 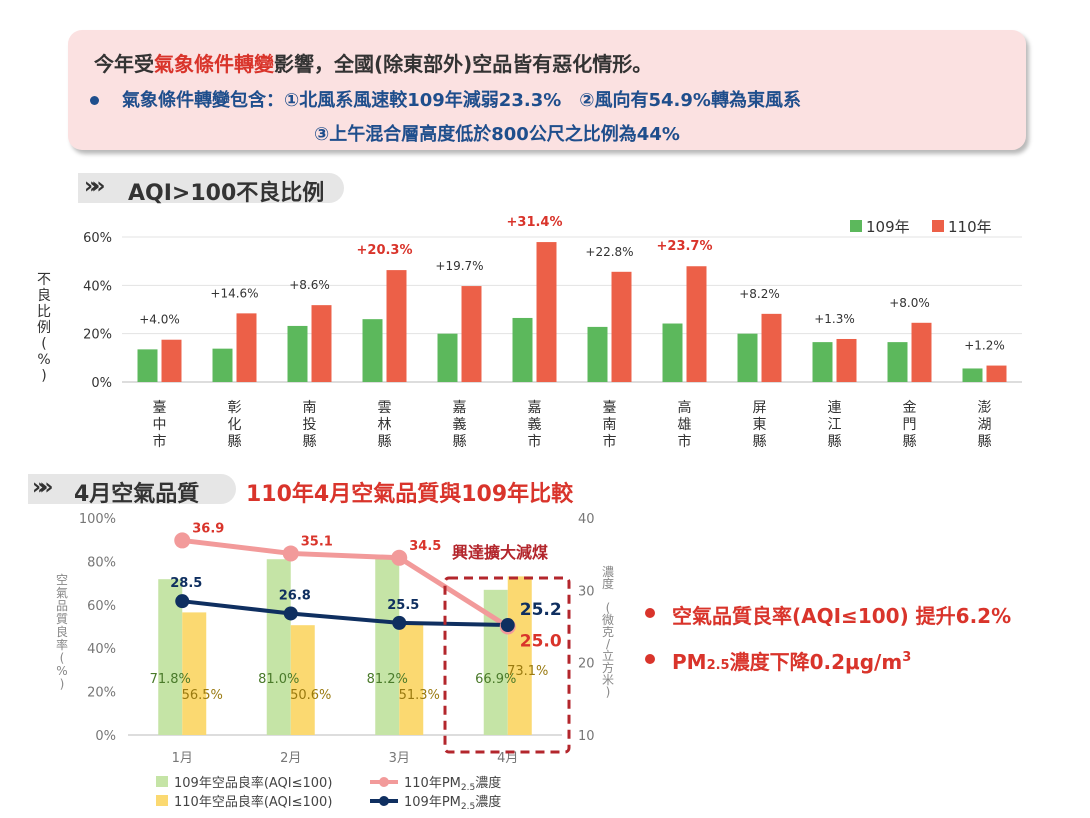 What do you see at coordinates (44, 280) in the screenshot?
I see `y-axis-label: 不` at bounding box center [44, 280].